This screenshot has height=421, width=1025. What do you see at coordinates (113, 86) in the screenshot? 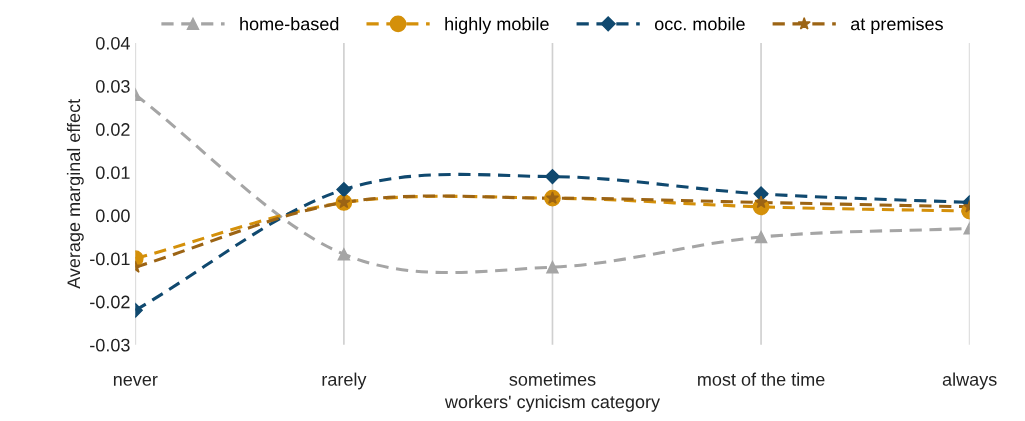
I see `y-tick-label: 0.03` at bounding box center [113, 86].